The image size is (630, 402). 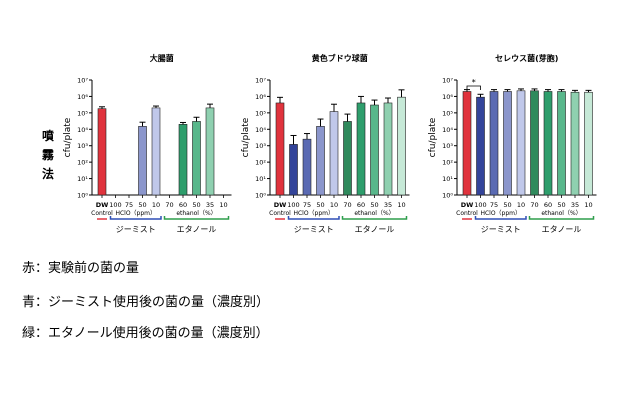 I want to click on significance-marker: *, so click(x=474, y=82).